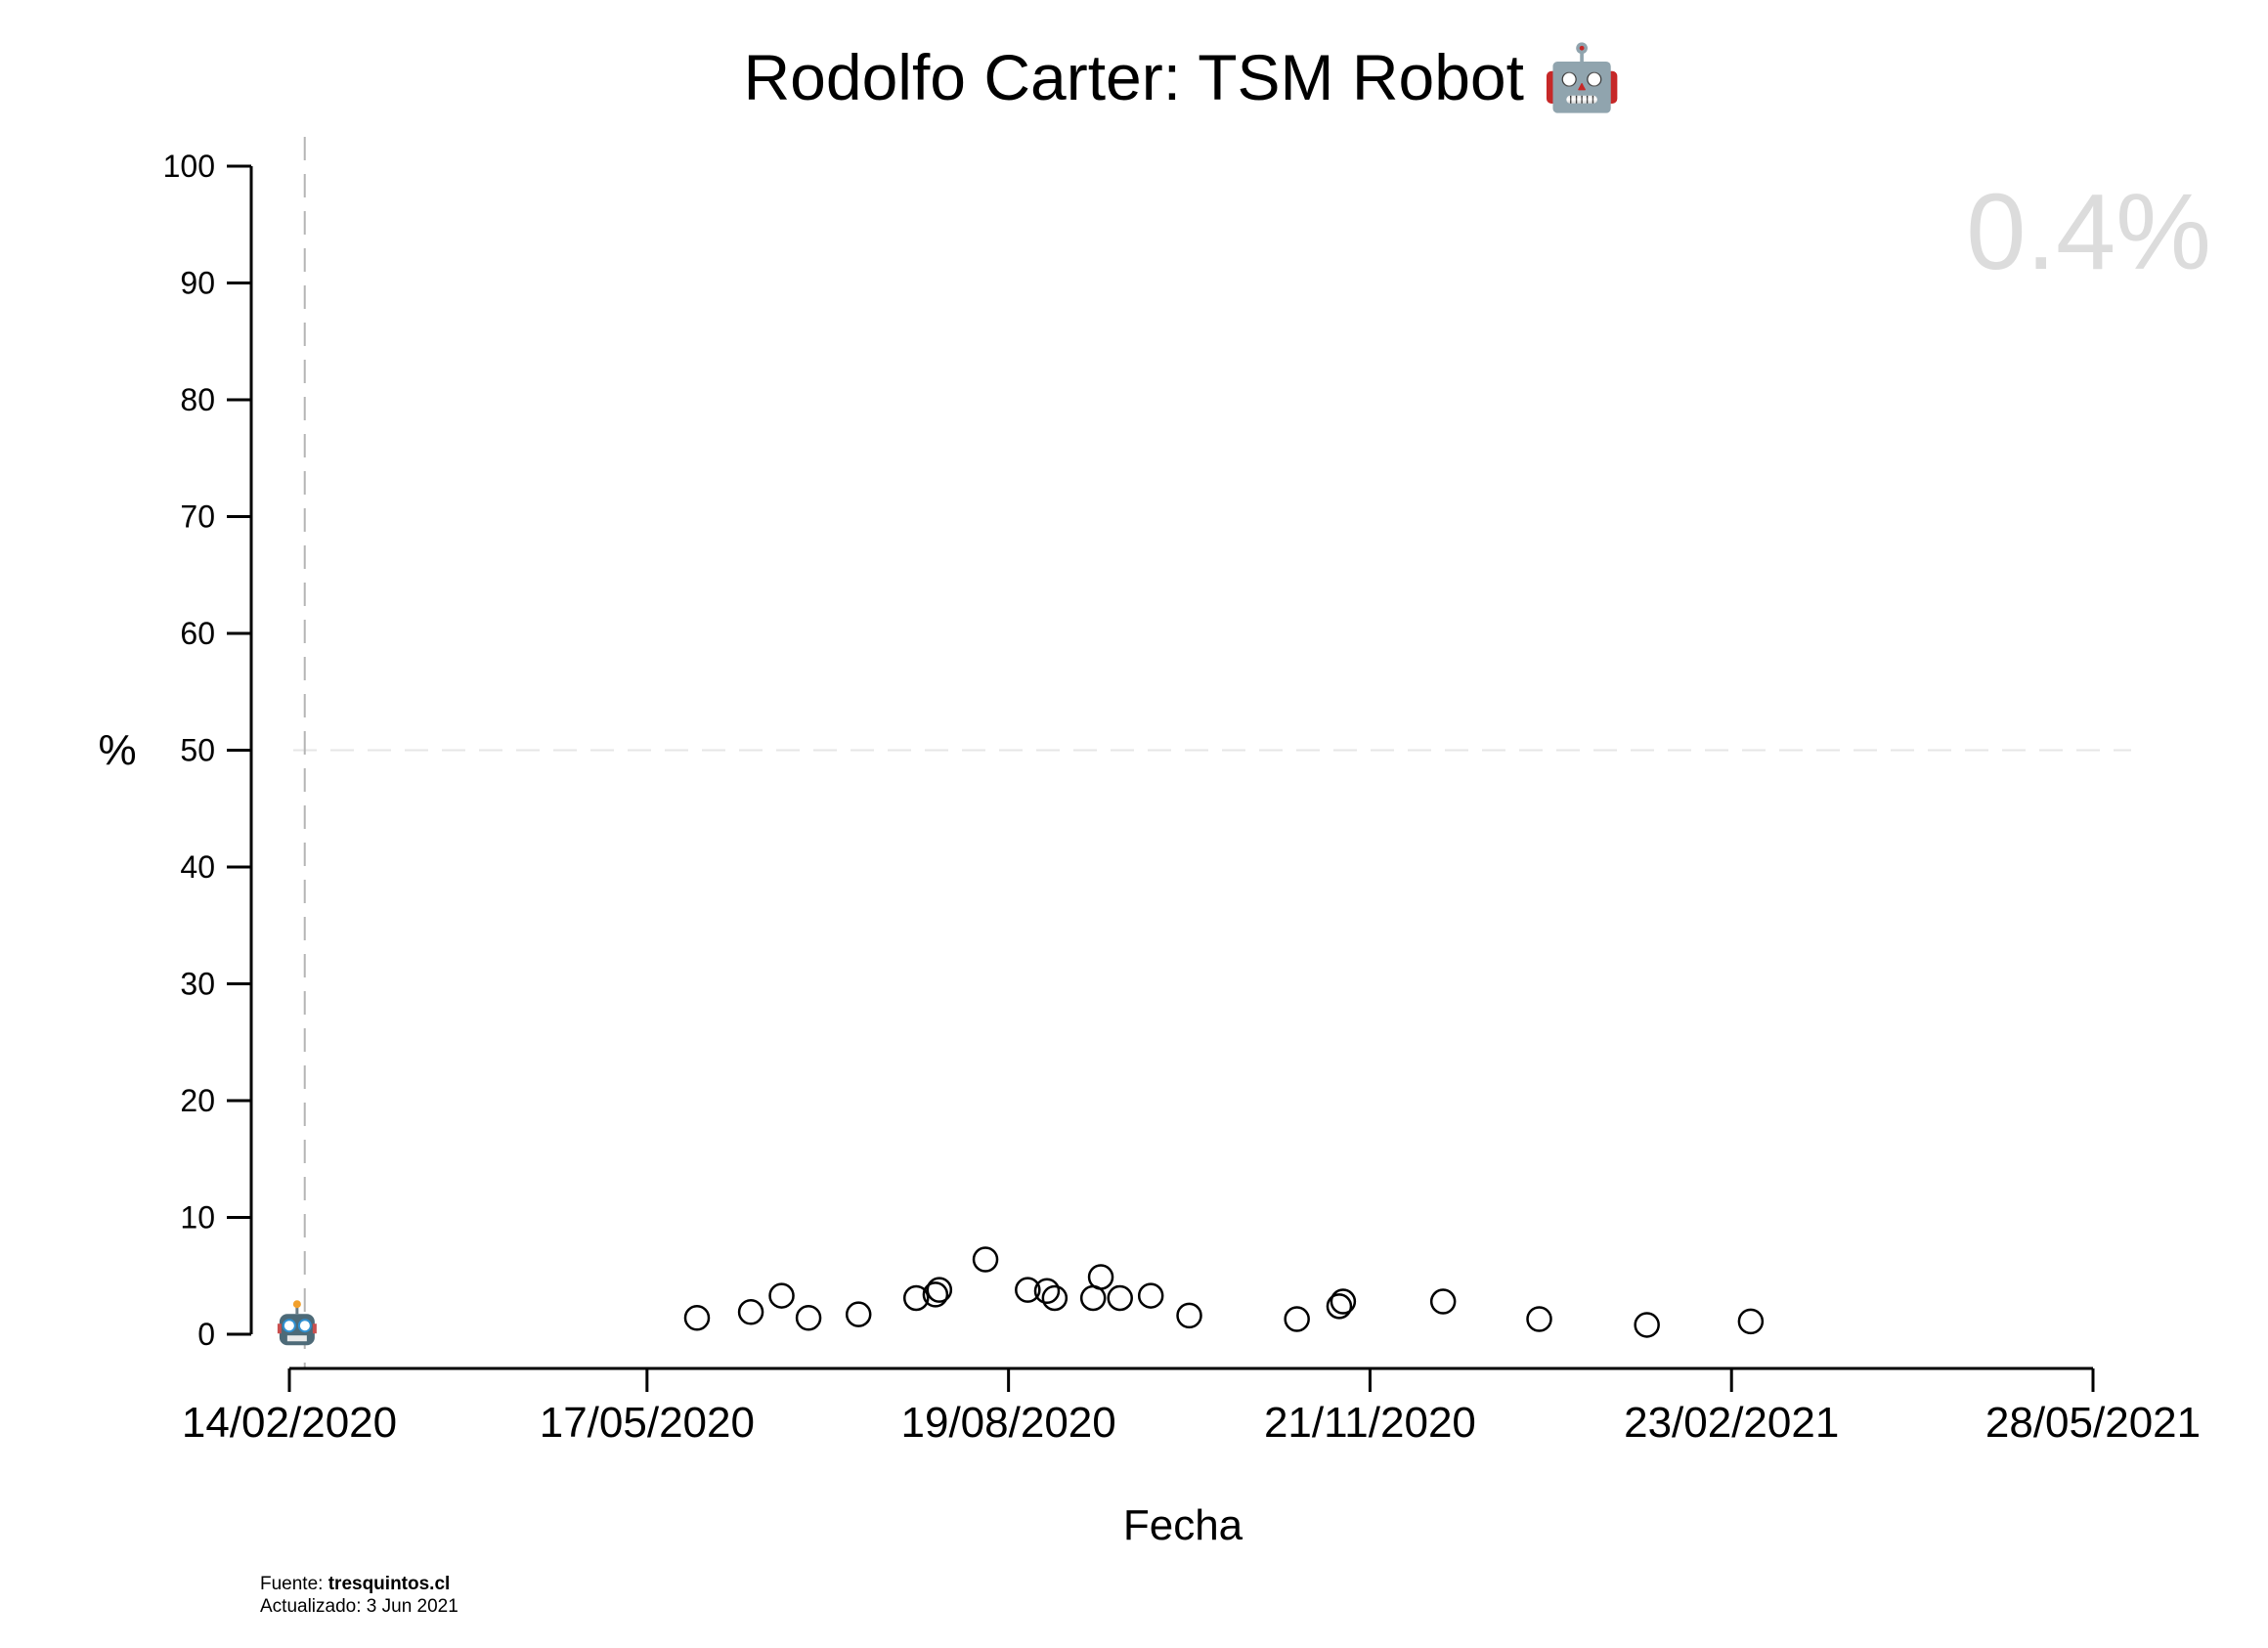 This screenshot has width=2268, height=1648. What do you see at coordinates (389, 1584) in the screenshot?
I see `source-value: tresquintos.cl` at bounding box center [389, 1584].